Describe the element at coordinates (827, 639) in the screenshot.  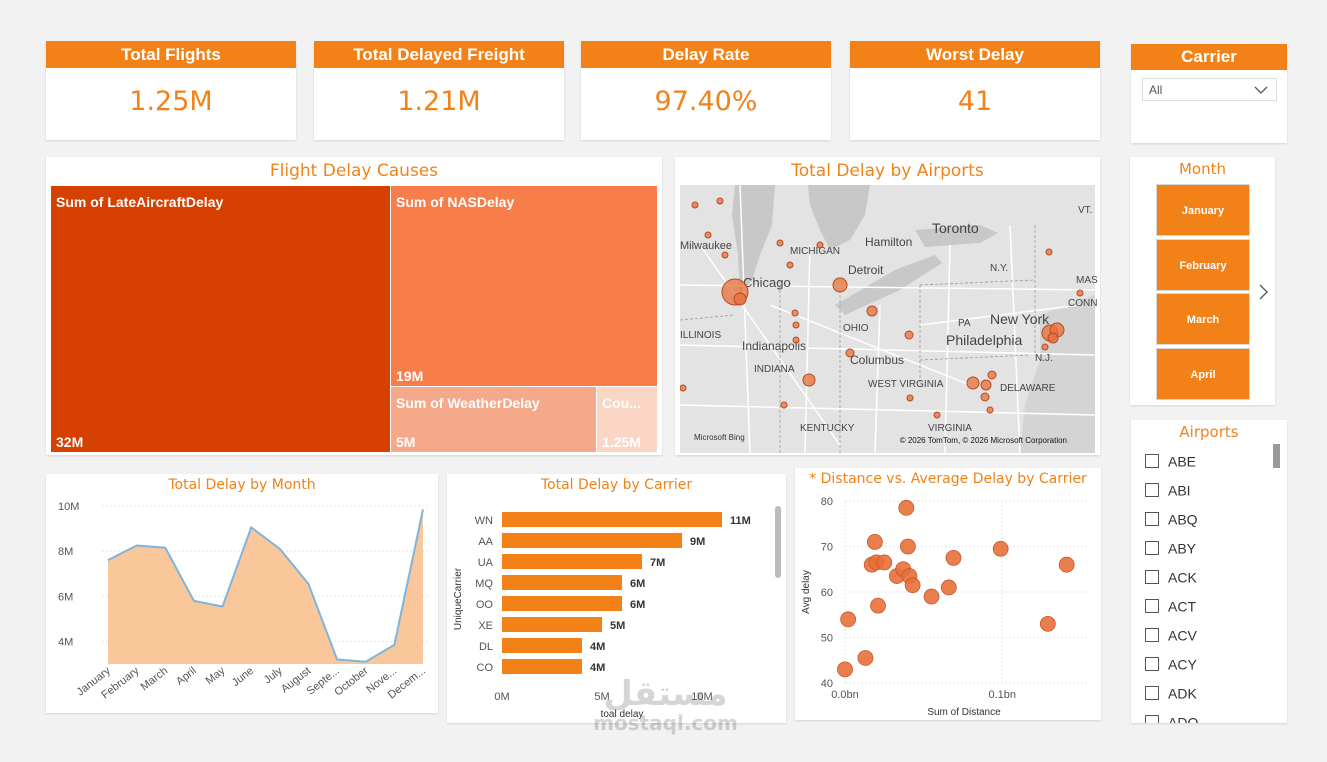
I see `y-tick-label: 50` at that location.